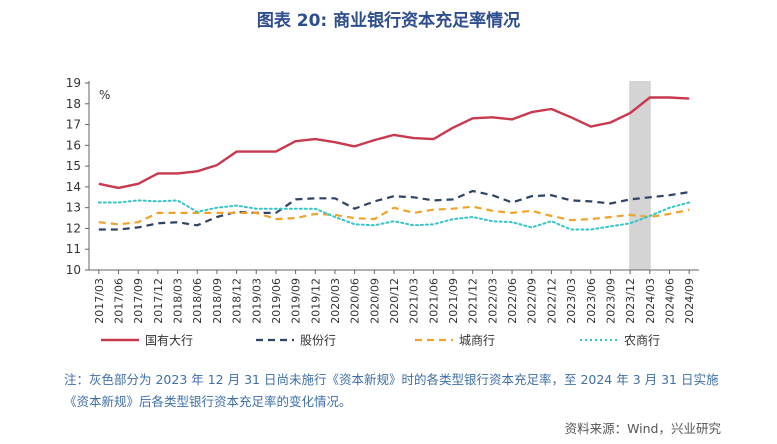 This screenshot has height=444, width=777. Describe the element at coordinates (640, 175) in the screenshot. I see `highlight-band` at that location.